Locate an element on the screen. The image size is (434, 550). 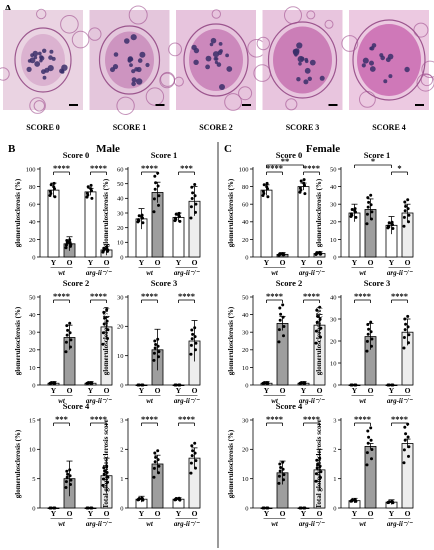
chart-title: Score 4 is located at coordinates (76, 406).